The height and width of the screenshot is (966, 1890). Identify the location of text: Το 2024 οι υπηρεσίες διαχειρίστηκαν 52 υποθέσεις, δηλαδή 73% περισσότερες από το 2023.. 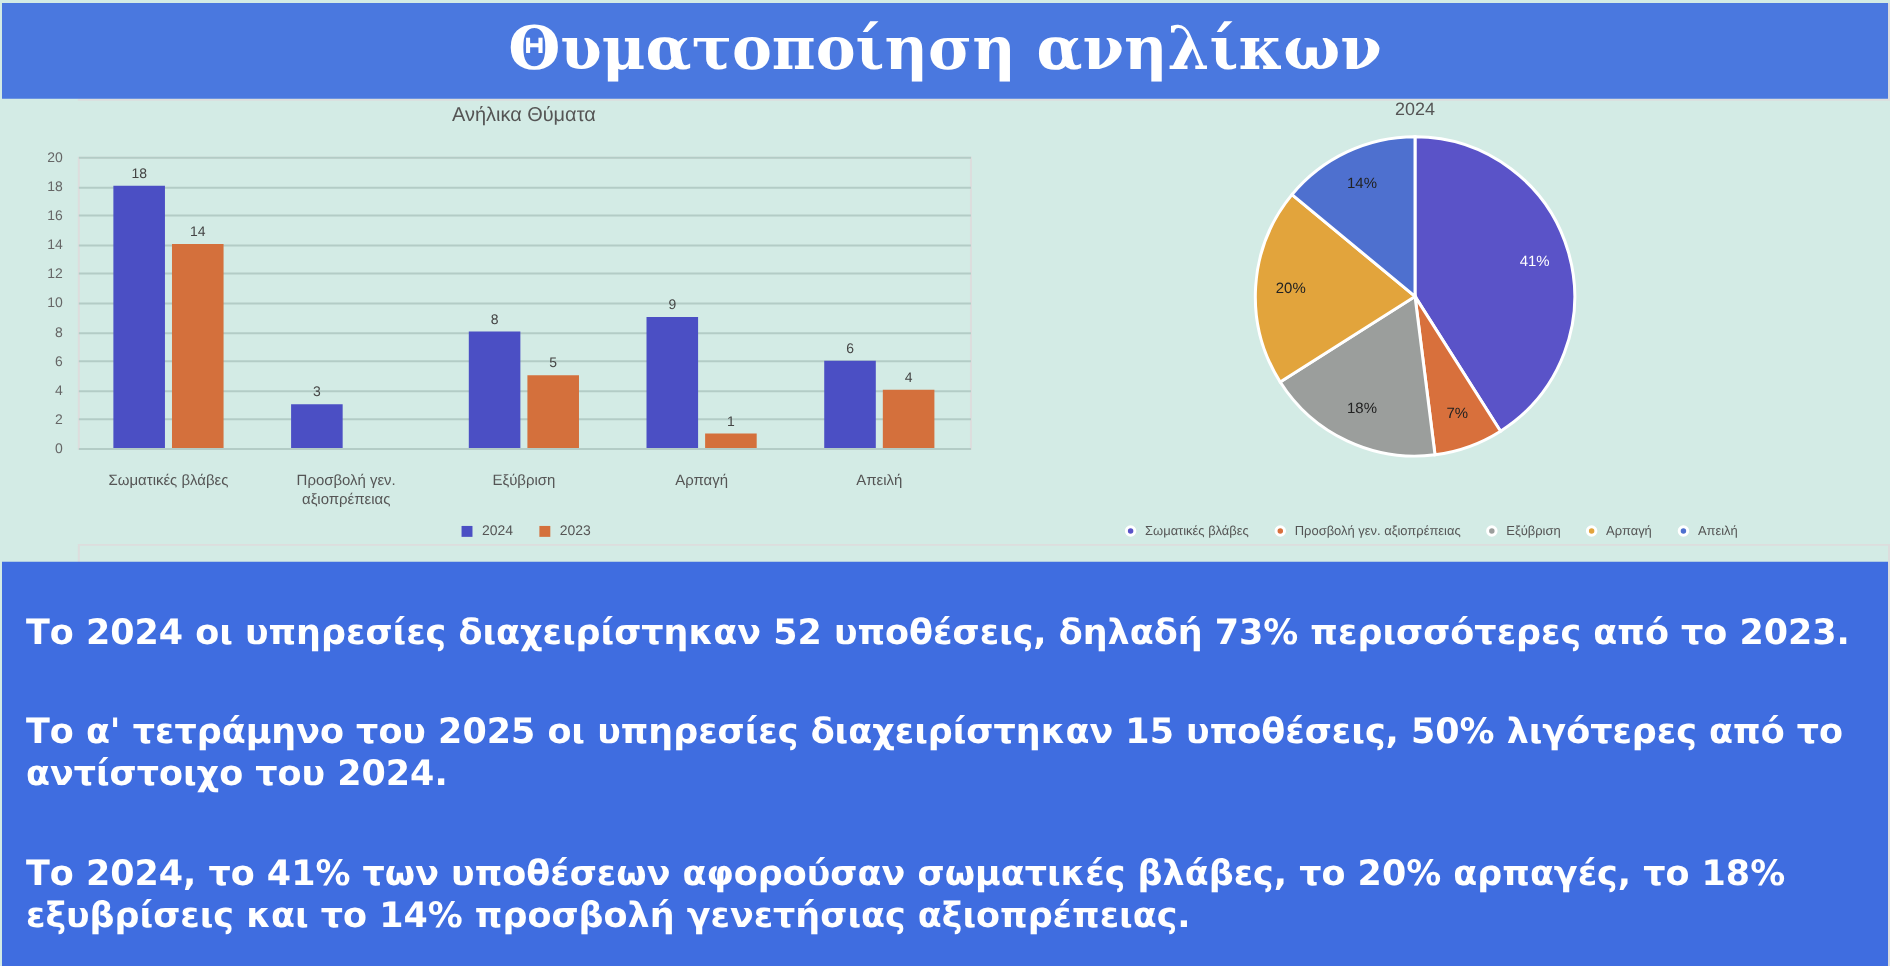
(937, 633).